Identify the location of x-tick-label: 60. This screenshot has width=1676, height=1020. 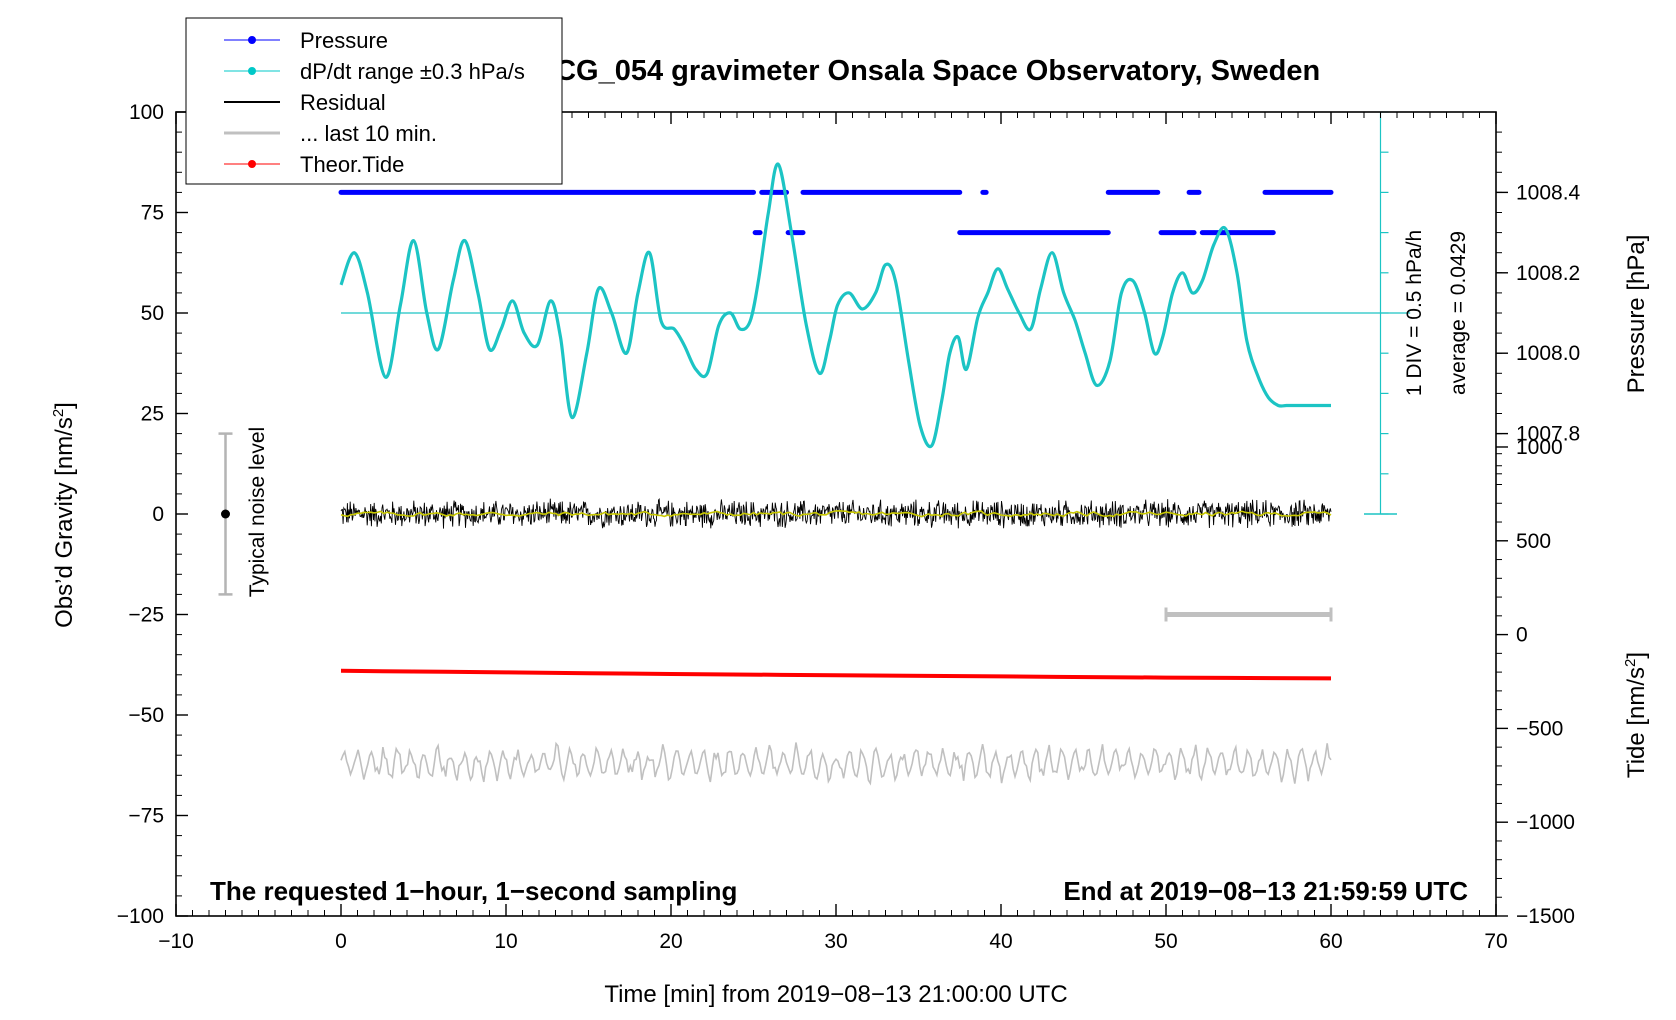
(1330, 941).